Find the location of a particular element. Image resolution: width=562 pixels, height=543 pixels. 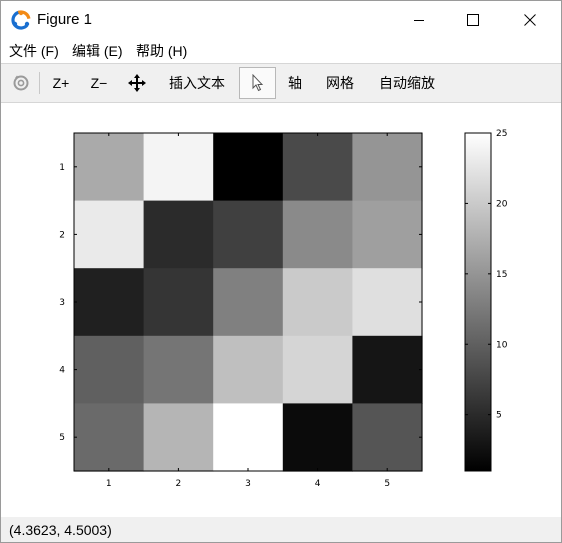

toolbar: Z+ Z− 插入文本 轴 网格 自动缩放 is located at coordinates (281, 83).